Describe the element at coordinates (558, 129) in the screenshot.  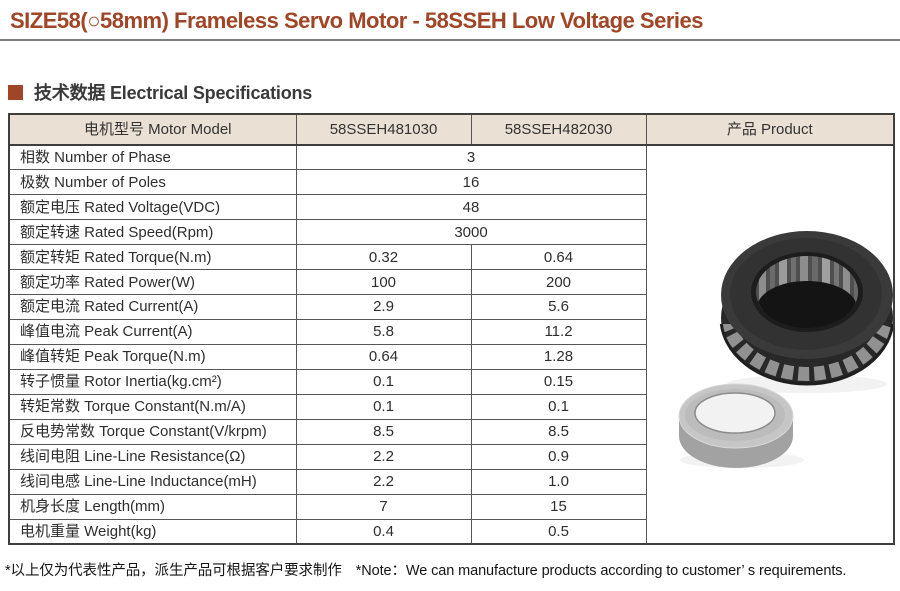
I see `col-header-model-482030: 58SSEH482030` at that location.